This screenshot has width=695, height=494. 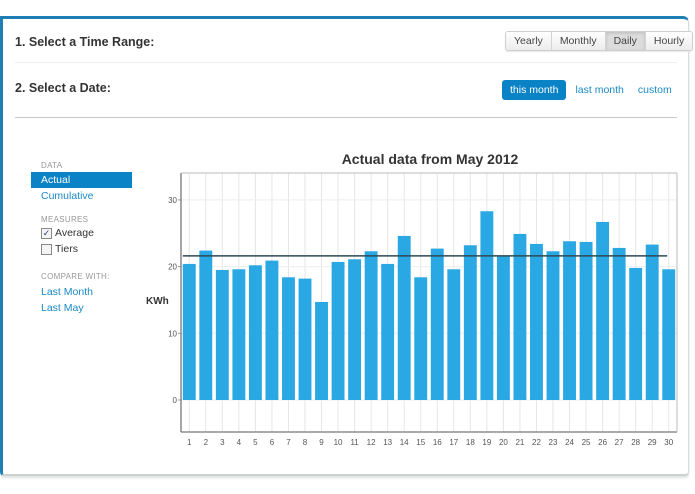 What do you see at coordinates (599, 90) in the screenshot?
I see `last-month-link: last month` at bounding box center [599, 90].